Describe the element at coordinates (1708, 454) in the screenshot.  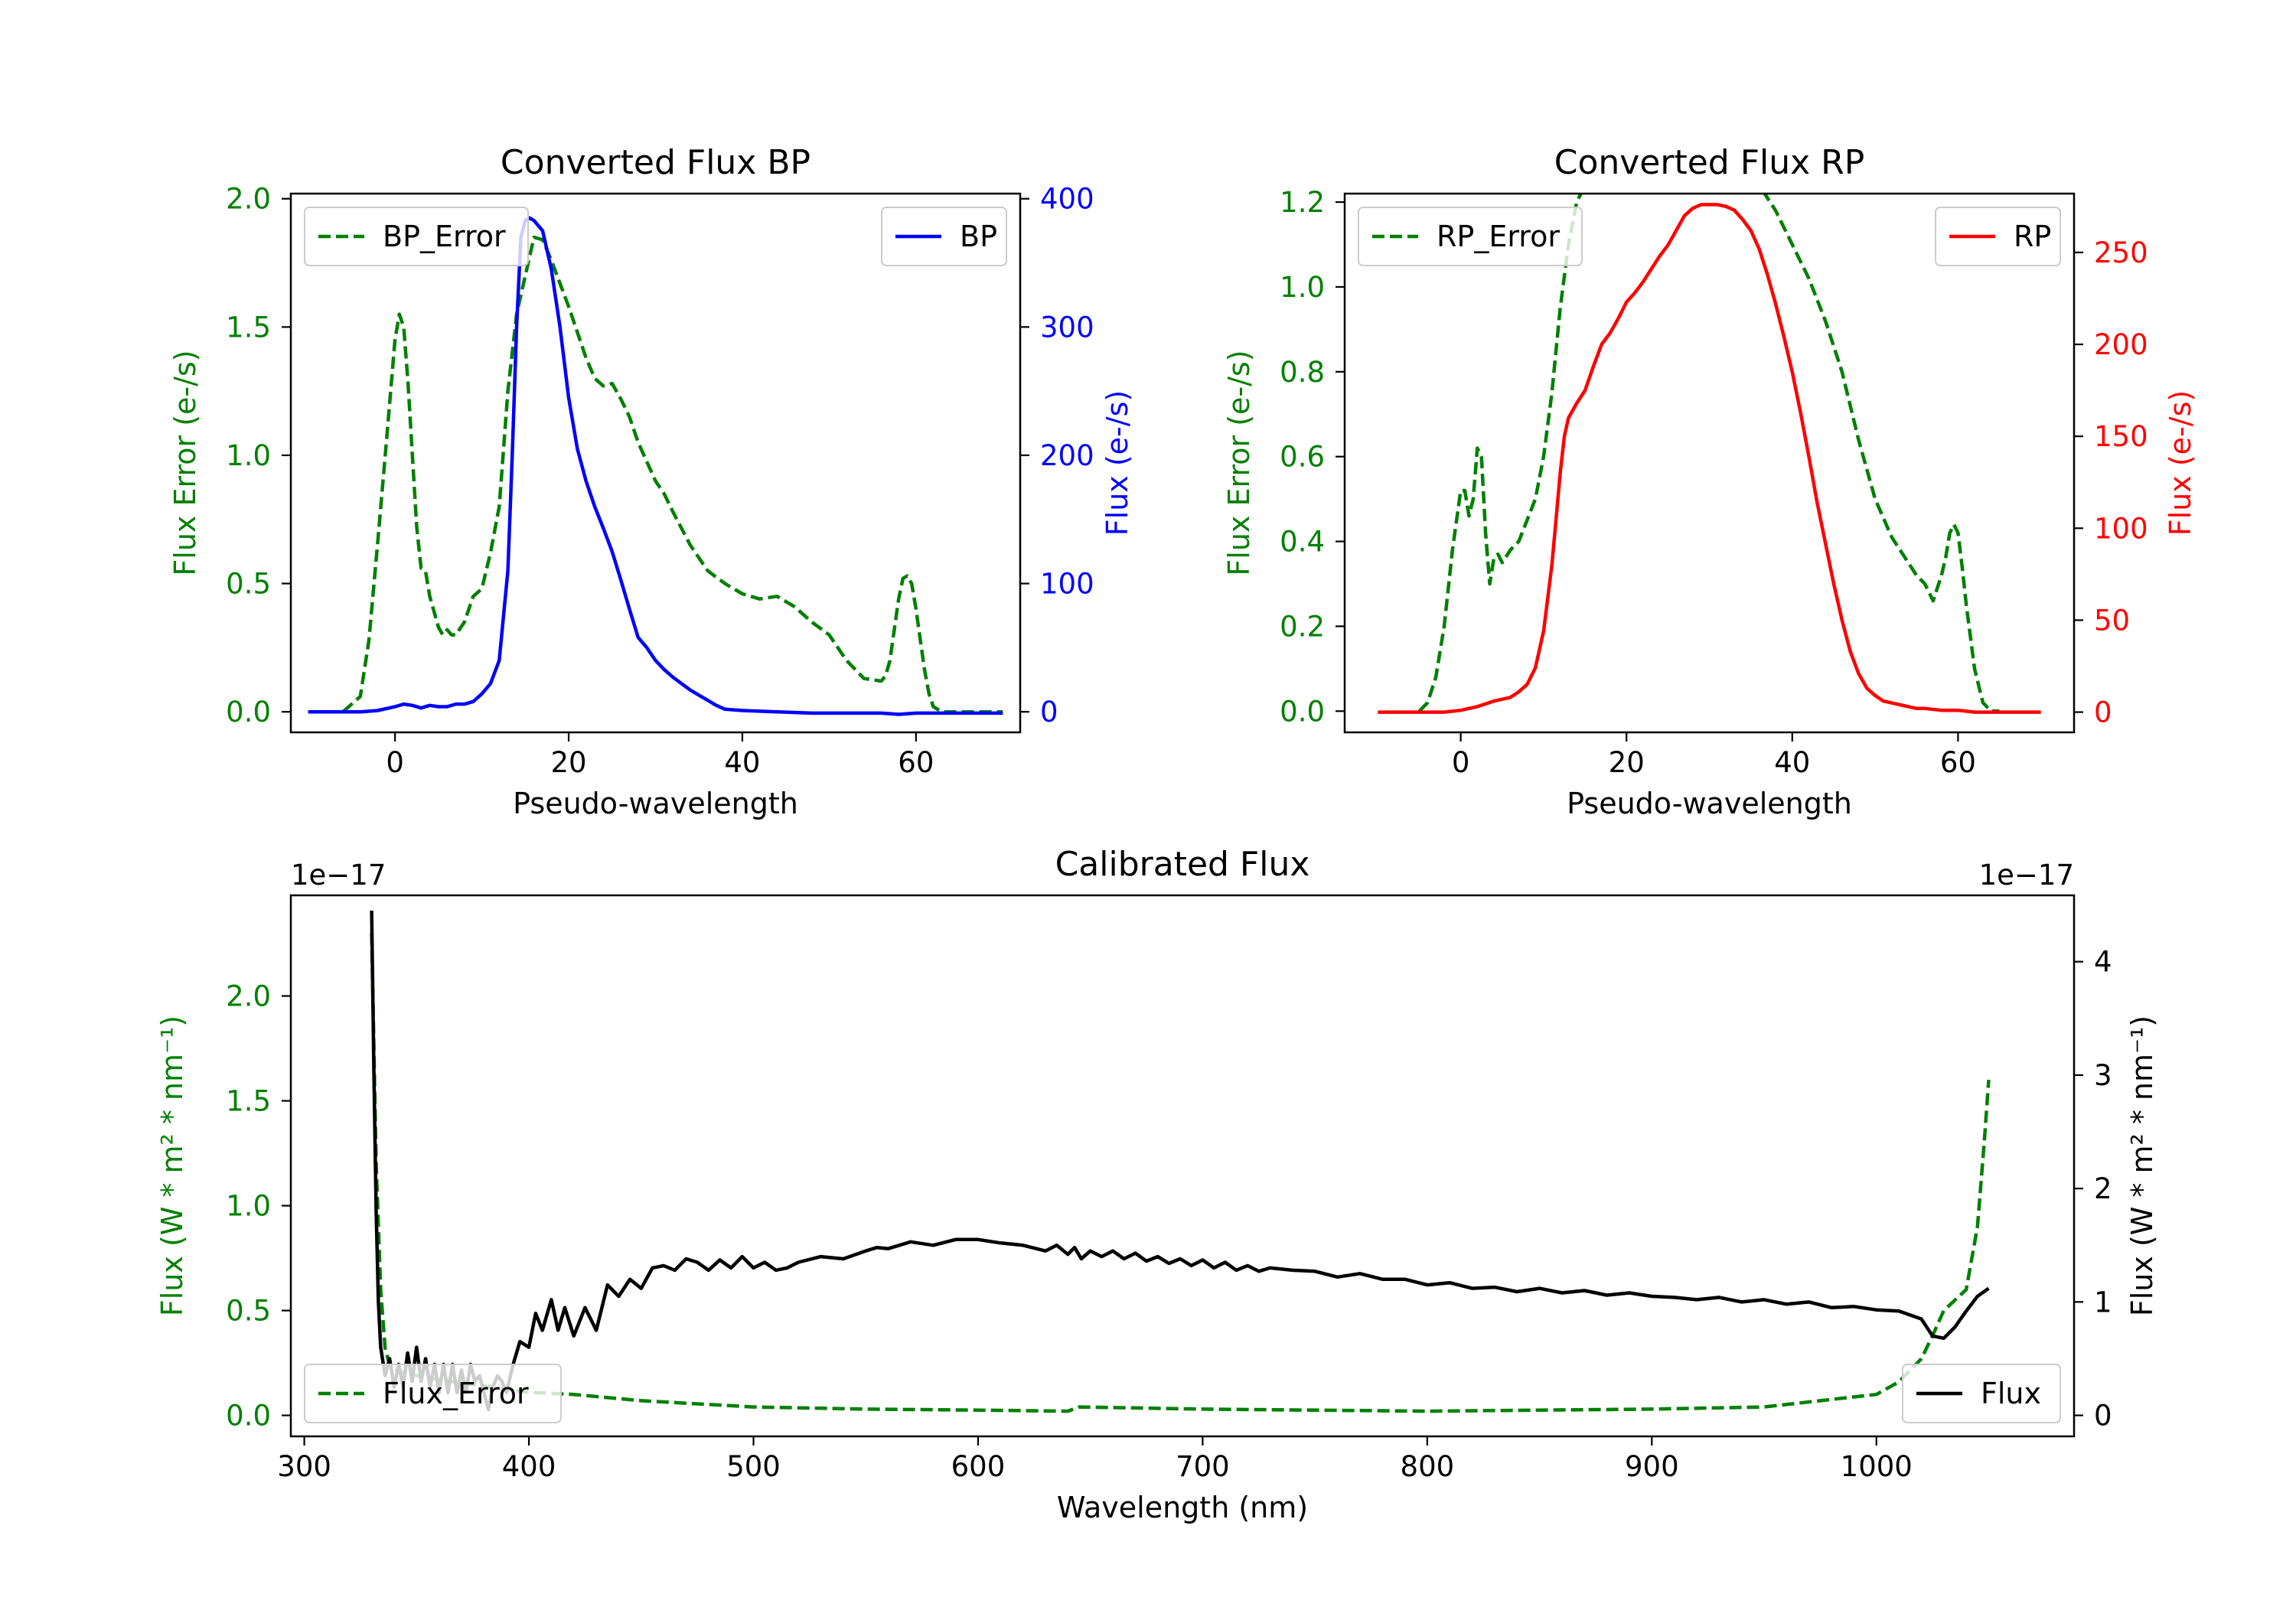
I see `series-line-rp-error` at that location.